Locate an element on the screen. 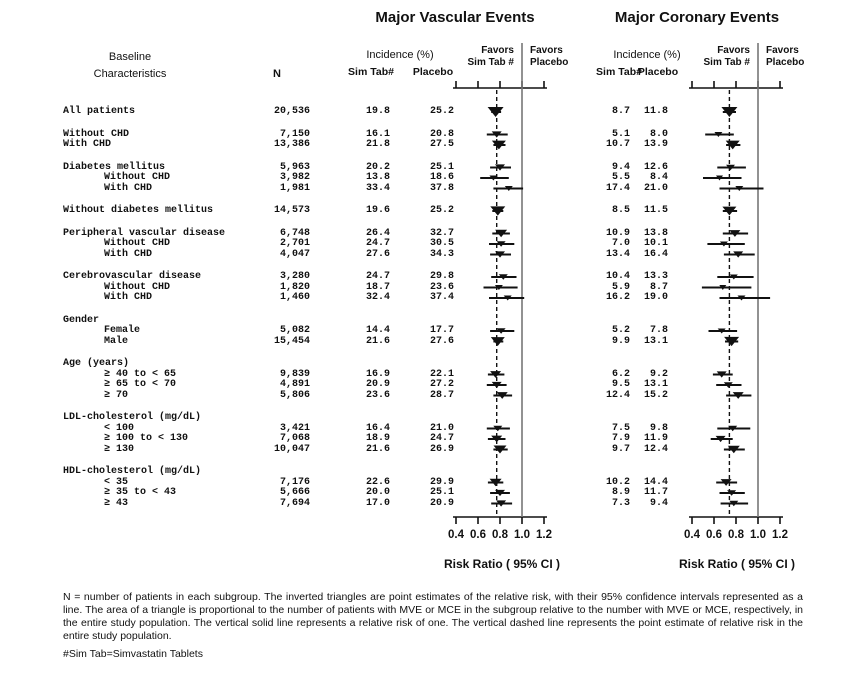 Image resolution: width=843 pixels, height=675 pixels. mve-placebo-value: 22.1 is located at coordinates (441, 374).